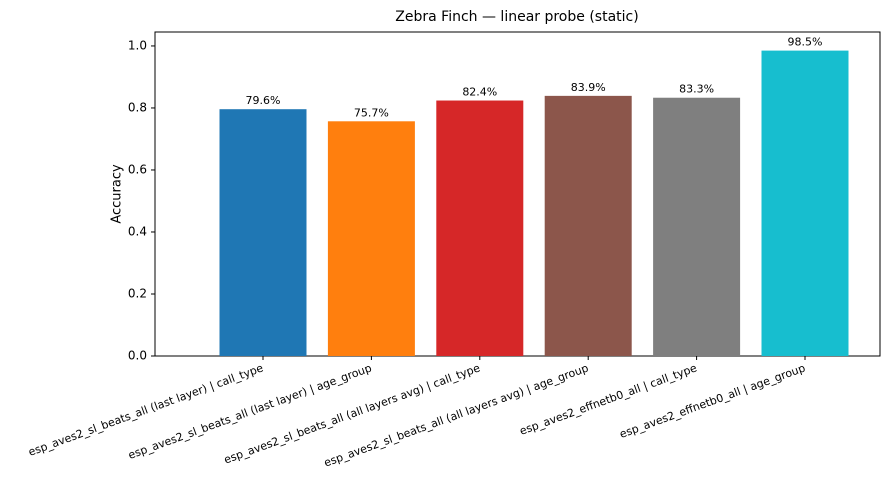 The height and width of the screenshot is (489, 890). I want to click on value-label: 83.9%, so click(588, 87).